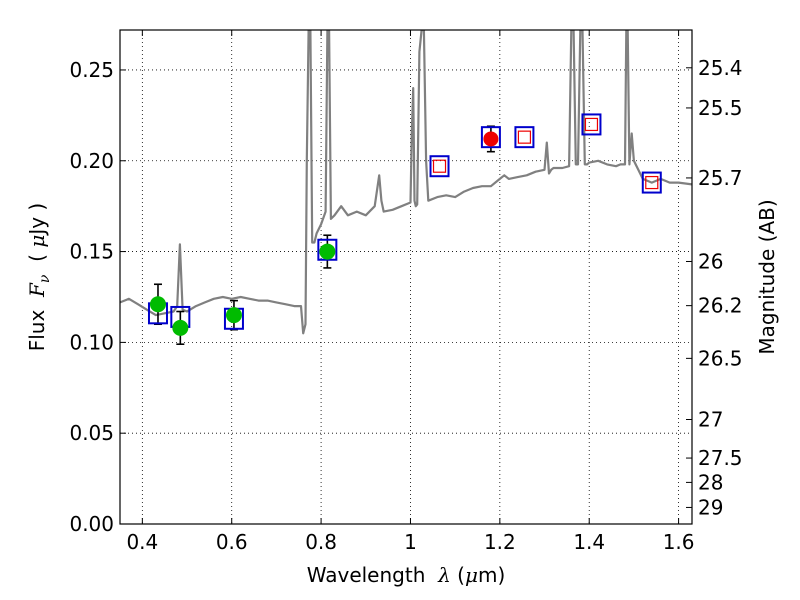 Image resolution: width=800 pixels, height=600 pixels. Describe the element at coordinates (91, 252) in the screenshot. I see `y-tick-label: 0.15` at that location.